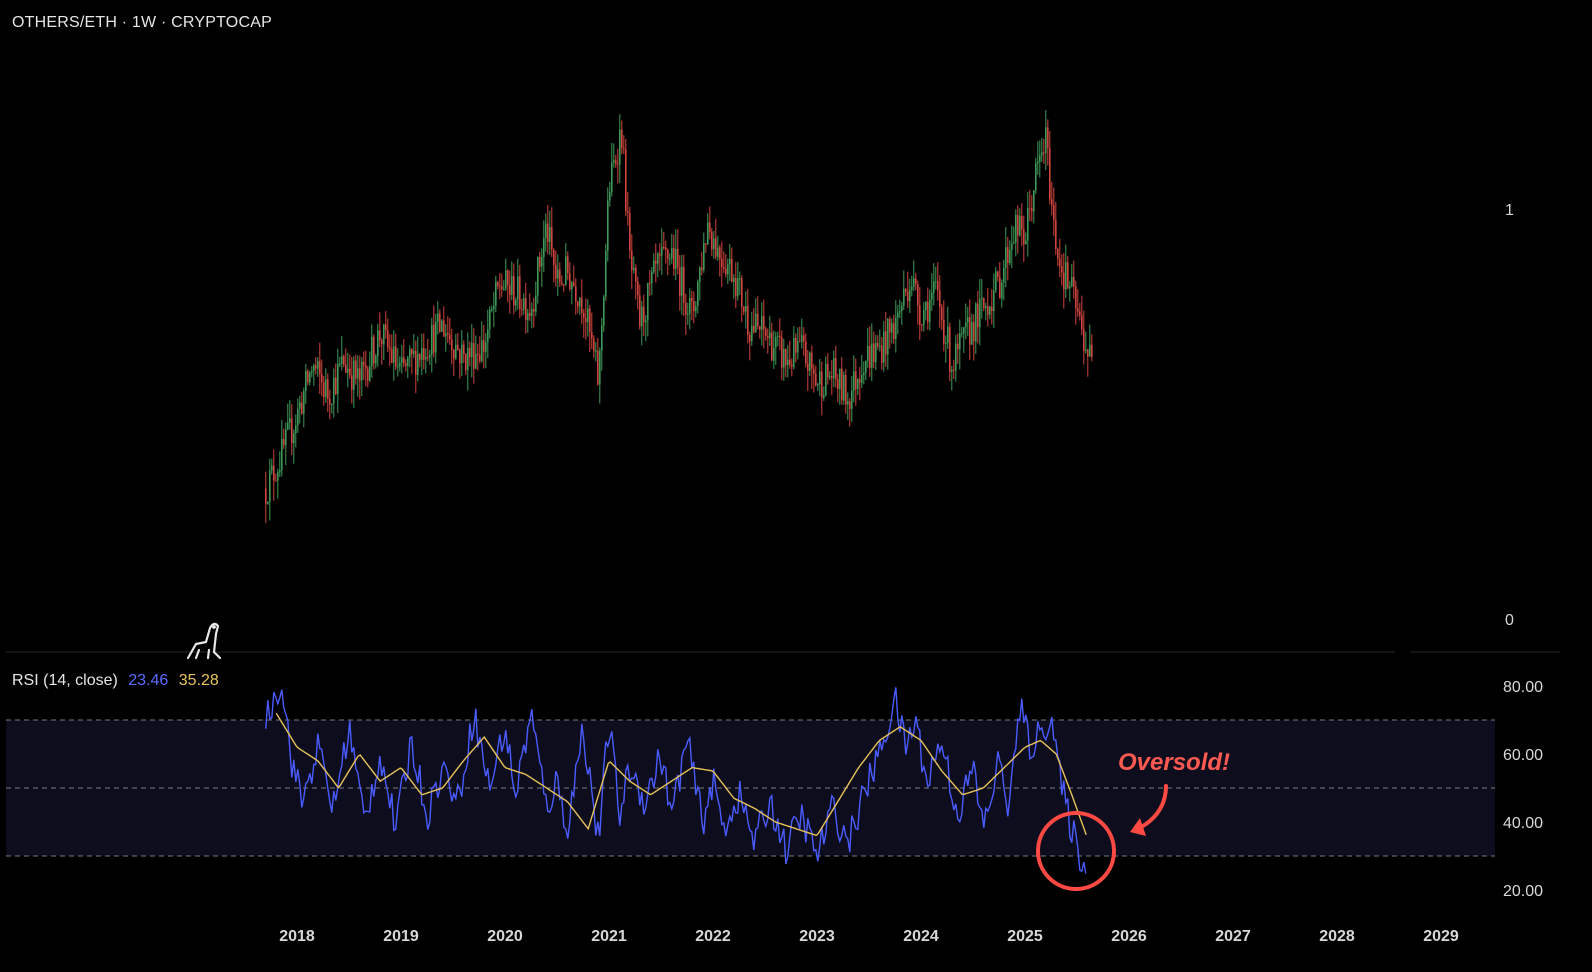 The height and width of the screenshot is (972, 1592). What do you see at coordinates (297, 936) in the screenshot?
I see `time-axis-tick-label: 2018` at bounding box center [297, 936].